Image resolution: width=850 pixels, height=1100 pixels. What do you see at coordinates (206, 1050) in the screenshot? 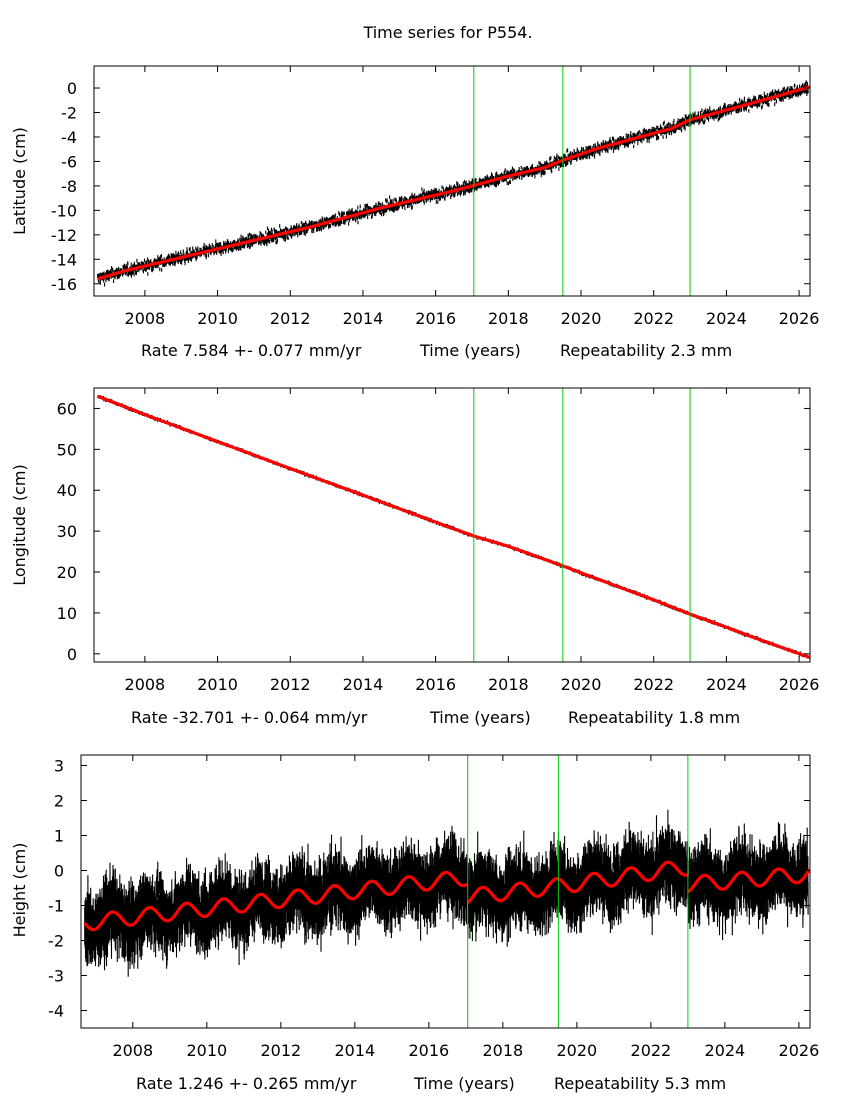
I see `height-x-tick-label: 2010` at bounding box center [206, 1050].